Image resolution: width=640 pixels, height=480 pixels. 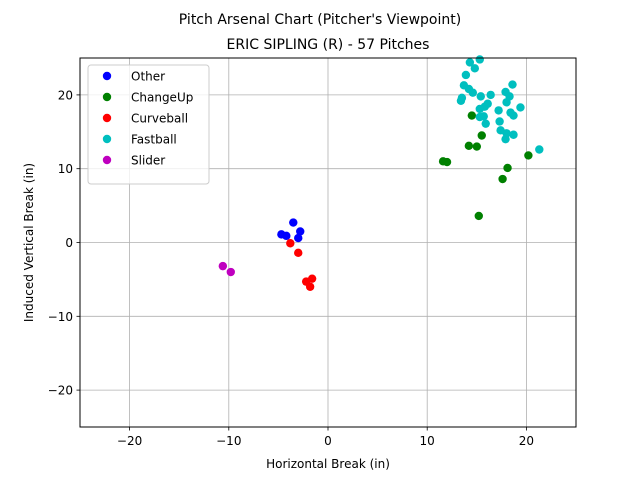 I want to click on legend-marker-fastball, so click(x=107, y=139).